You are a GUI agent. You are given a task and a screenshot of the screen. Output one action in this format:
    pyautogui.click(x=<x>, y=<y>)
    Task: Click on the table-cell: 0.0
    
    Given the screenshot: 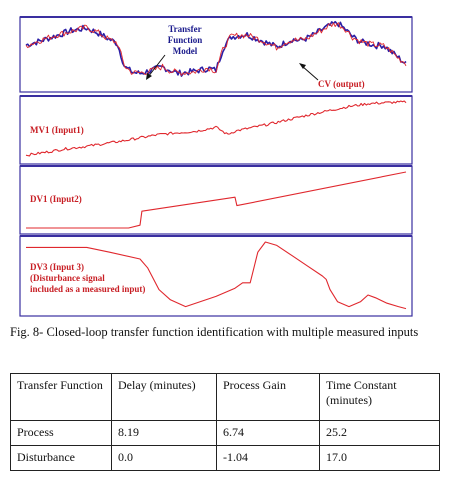 What is the action you would take?
    pyautogui.click(x=164, y=458)
    